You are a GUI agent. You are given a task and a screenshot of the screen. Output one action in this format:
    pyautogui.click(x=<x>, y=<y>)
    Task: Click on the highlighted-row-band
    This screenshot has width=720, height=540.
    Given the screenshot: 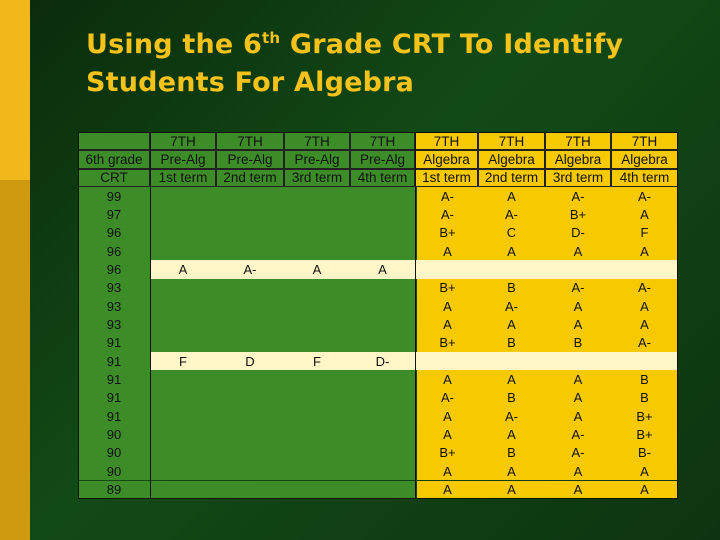 What is the action you would take?
    pyautogui.click(x=414, y=269)
    